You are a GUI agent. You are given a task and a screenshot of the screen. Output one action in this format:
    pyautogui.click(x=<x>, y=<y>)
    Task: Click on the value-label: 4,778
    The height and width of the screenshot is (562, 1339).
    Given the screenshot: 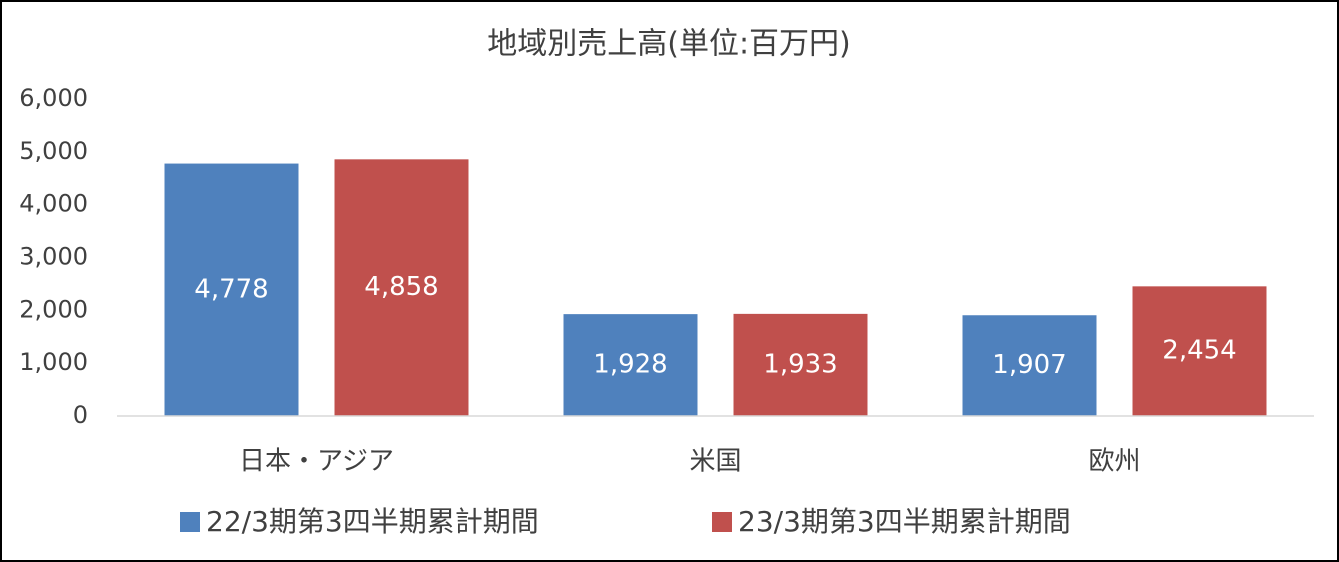 What is the action you would take?
    pyautogui.click(x=231, y=289)
    